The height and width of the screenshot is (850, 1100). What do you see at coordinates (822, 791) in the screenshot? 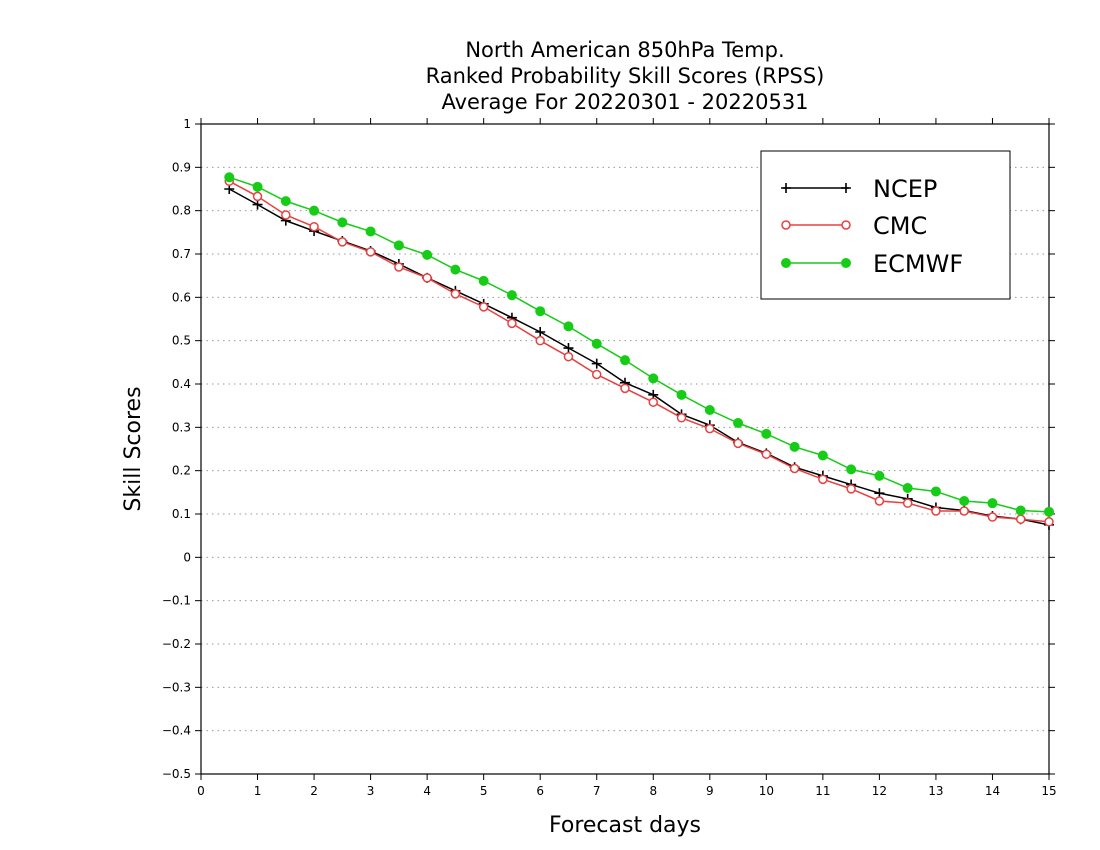
I see `x-tick-label: 11` at bounding box center [822, 791].